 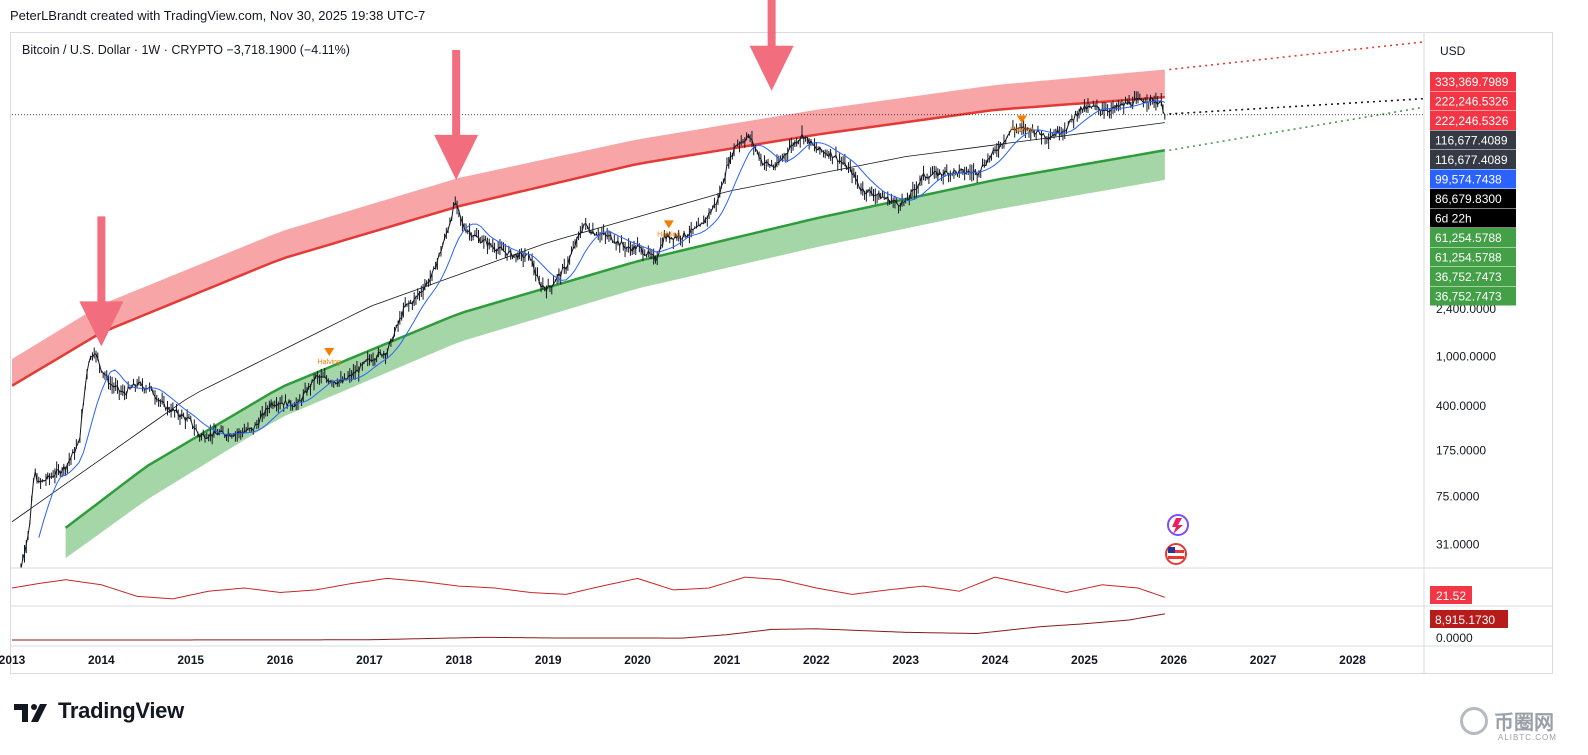 What do you see at coordinates (1176, 554) in the screenshot?
I see `us-flag-icon` at bounding box center [1176, 554].